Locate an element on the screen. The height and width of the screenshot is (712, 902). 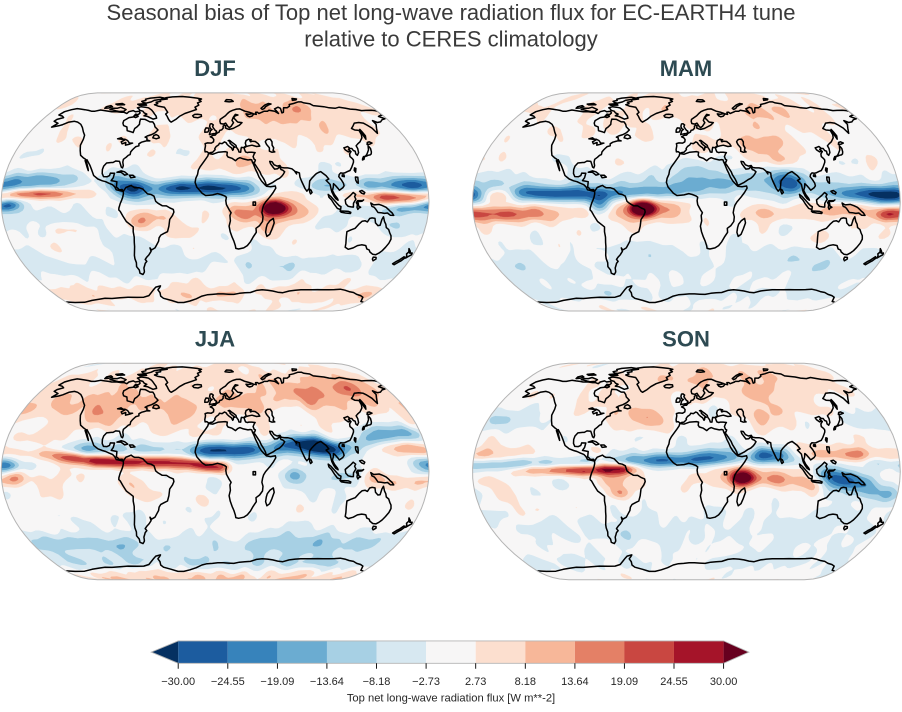
svg-text: relative to CERES climatology is located at coordinates (450, 38).